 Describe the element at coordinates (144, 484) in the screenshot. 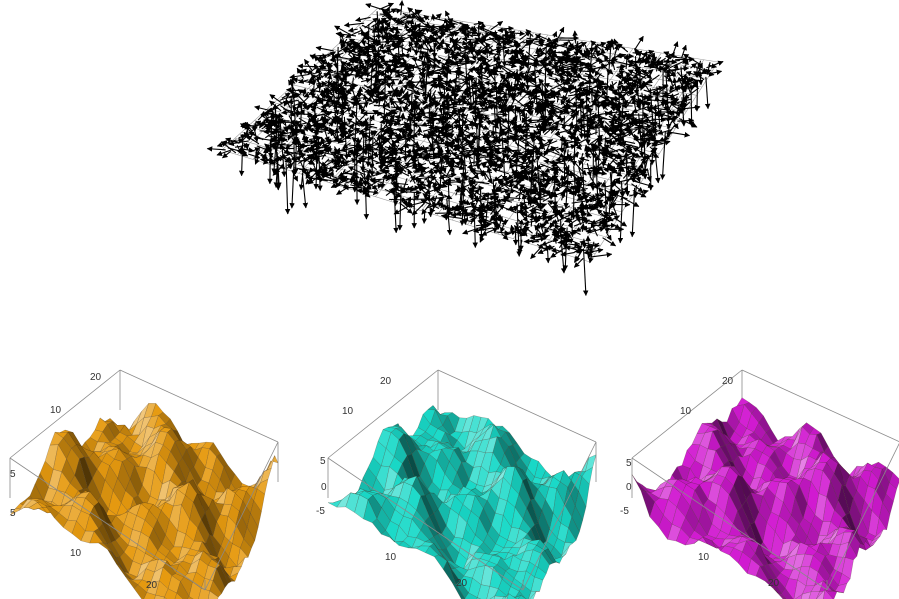

I see `surface-plot-orange: 20 10 5 5 10 20` at that location.